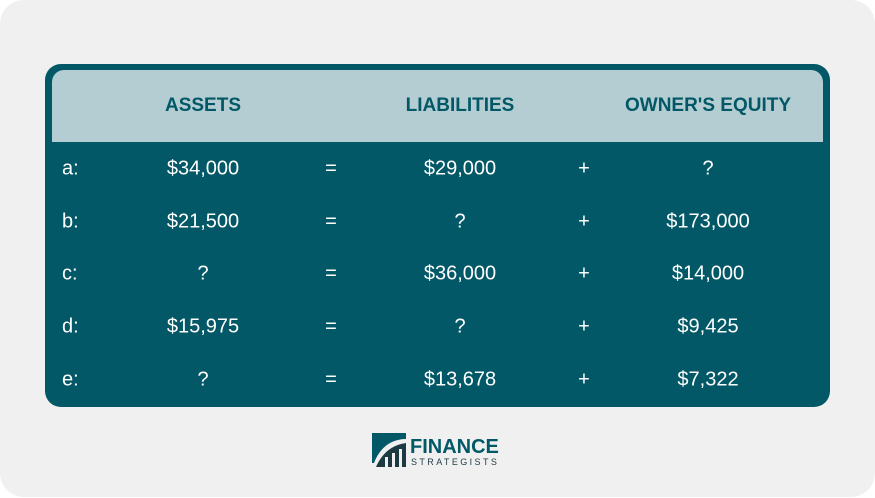 The height and width of the screenshot is (498, 875). Describe the element at coordinates (708, 221) in the screenshot. I see `row-equity: $173,000` at that location.